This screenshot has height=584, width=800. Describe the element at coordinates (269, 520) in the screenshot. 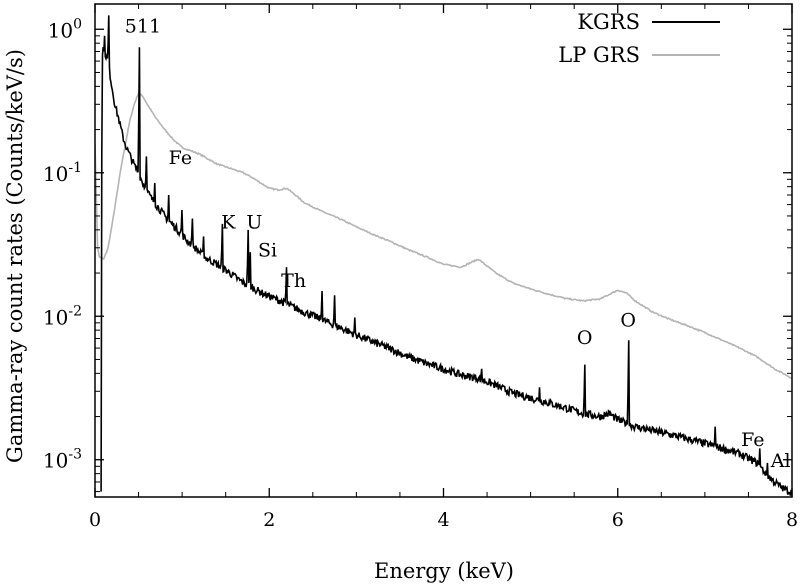

I see `x-tick-label: 2` at that location.